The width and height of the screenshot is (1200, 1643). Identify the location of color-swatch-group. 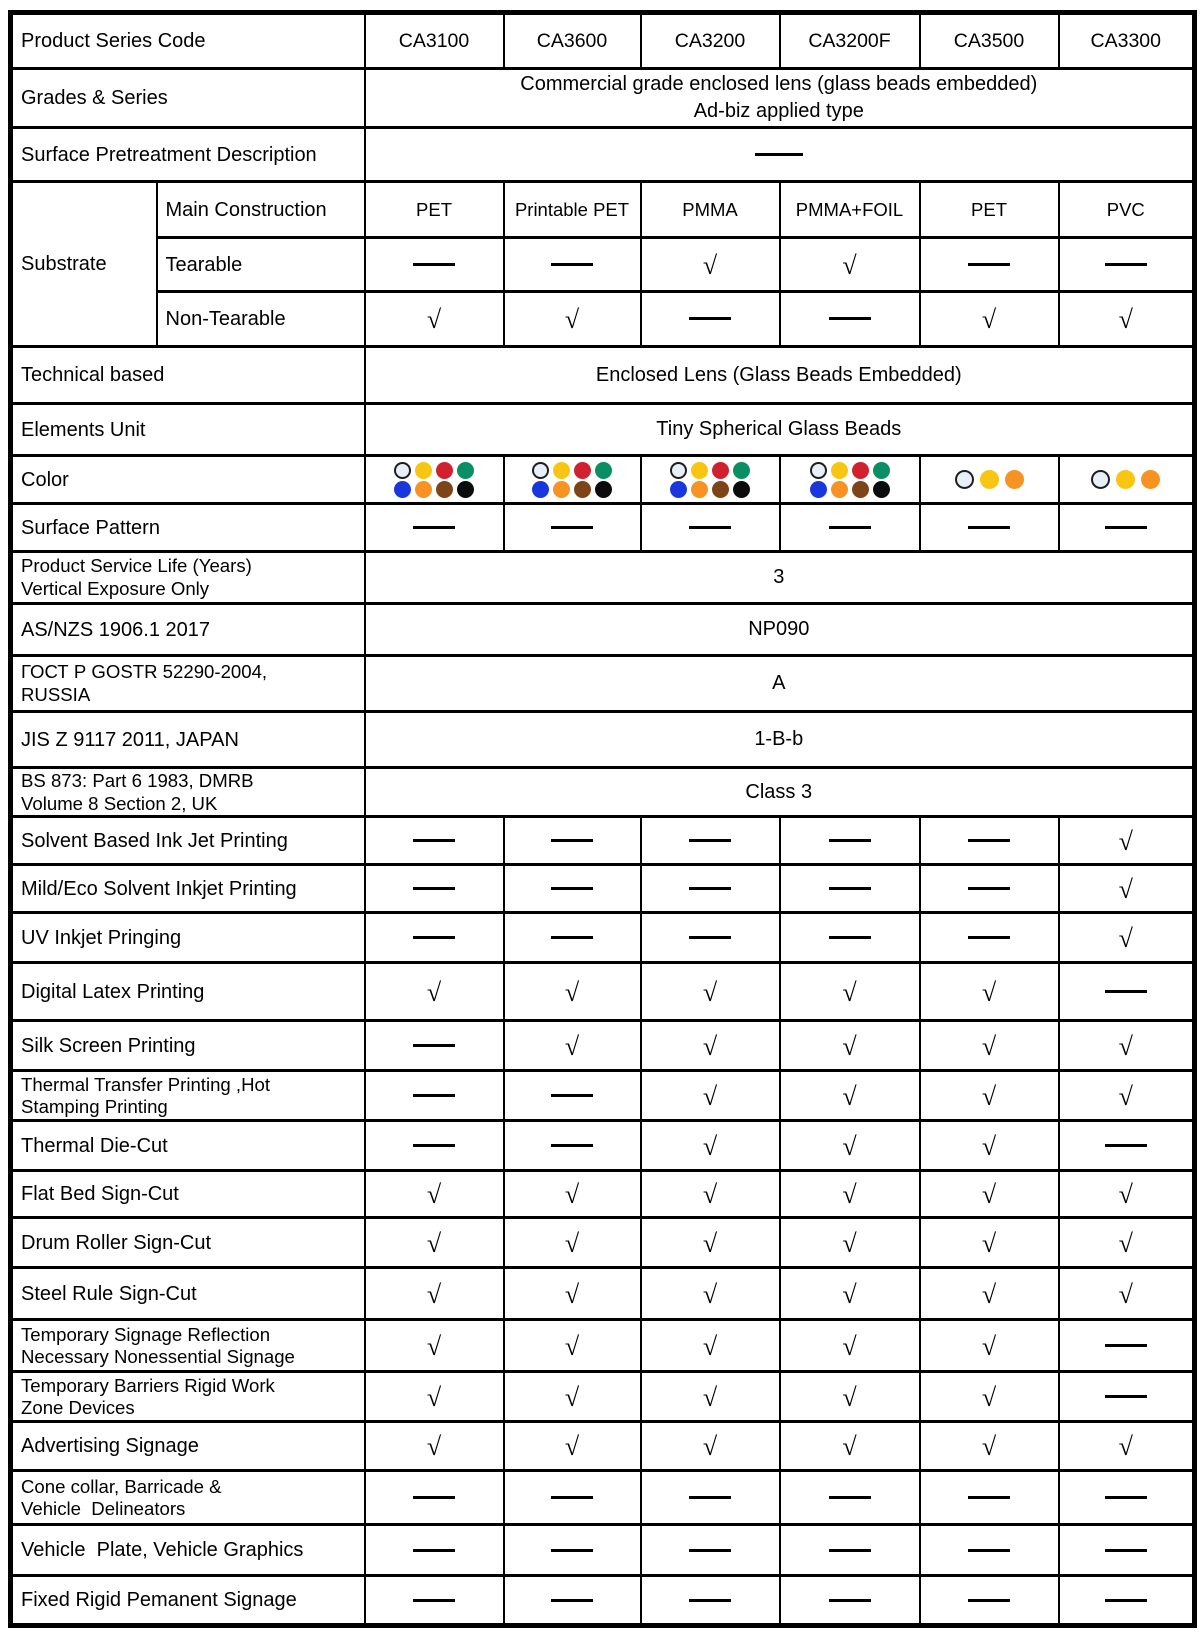
(572, 479).